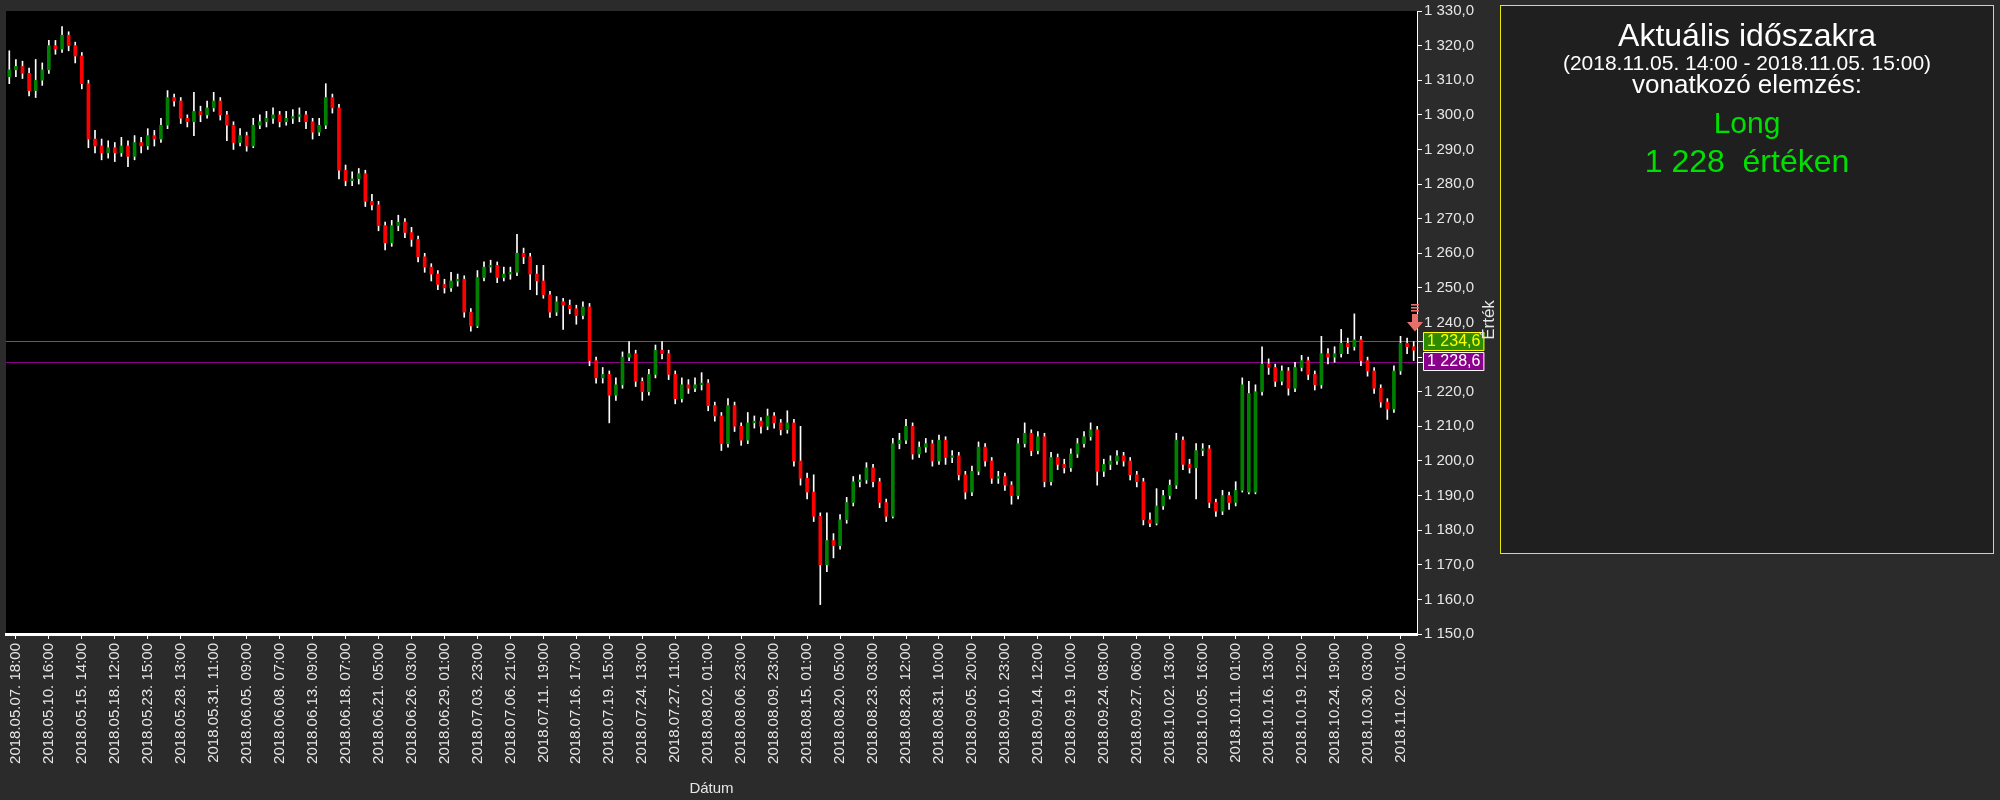 This screenshot has width=2000, height=800. I want to click on x-tick-label: 2018.06.29. 01:00, so click(443, 703).